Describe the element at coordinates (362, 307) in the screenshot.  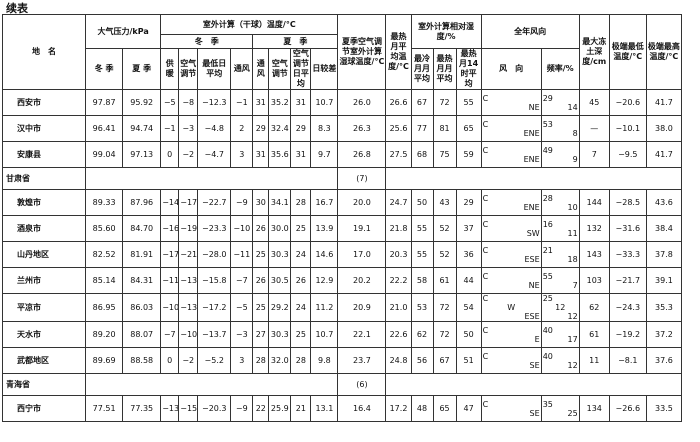
I see `cell: 20.9` at that location.